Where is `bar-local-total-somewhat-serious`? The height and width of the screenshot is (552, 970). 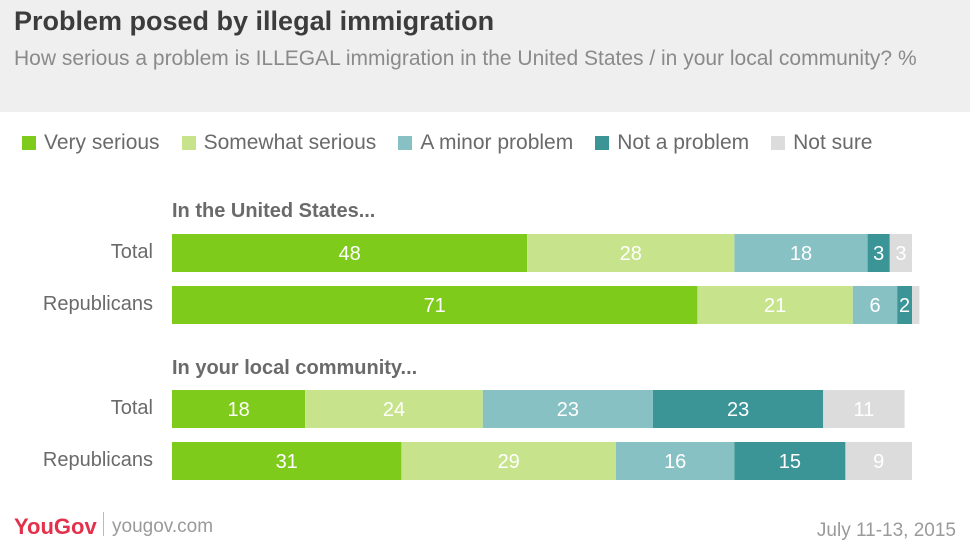
bar-local-total-somewhat-serious is located at coordinates (394, 409).